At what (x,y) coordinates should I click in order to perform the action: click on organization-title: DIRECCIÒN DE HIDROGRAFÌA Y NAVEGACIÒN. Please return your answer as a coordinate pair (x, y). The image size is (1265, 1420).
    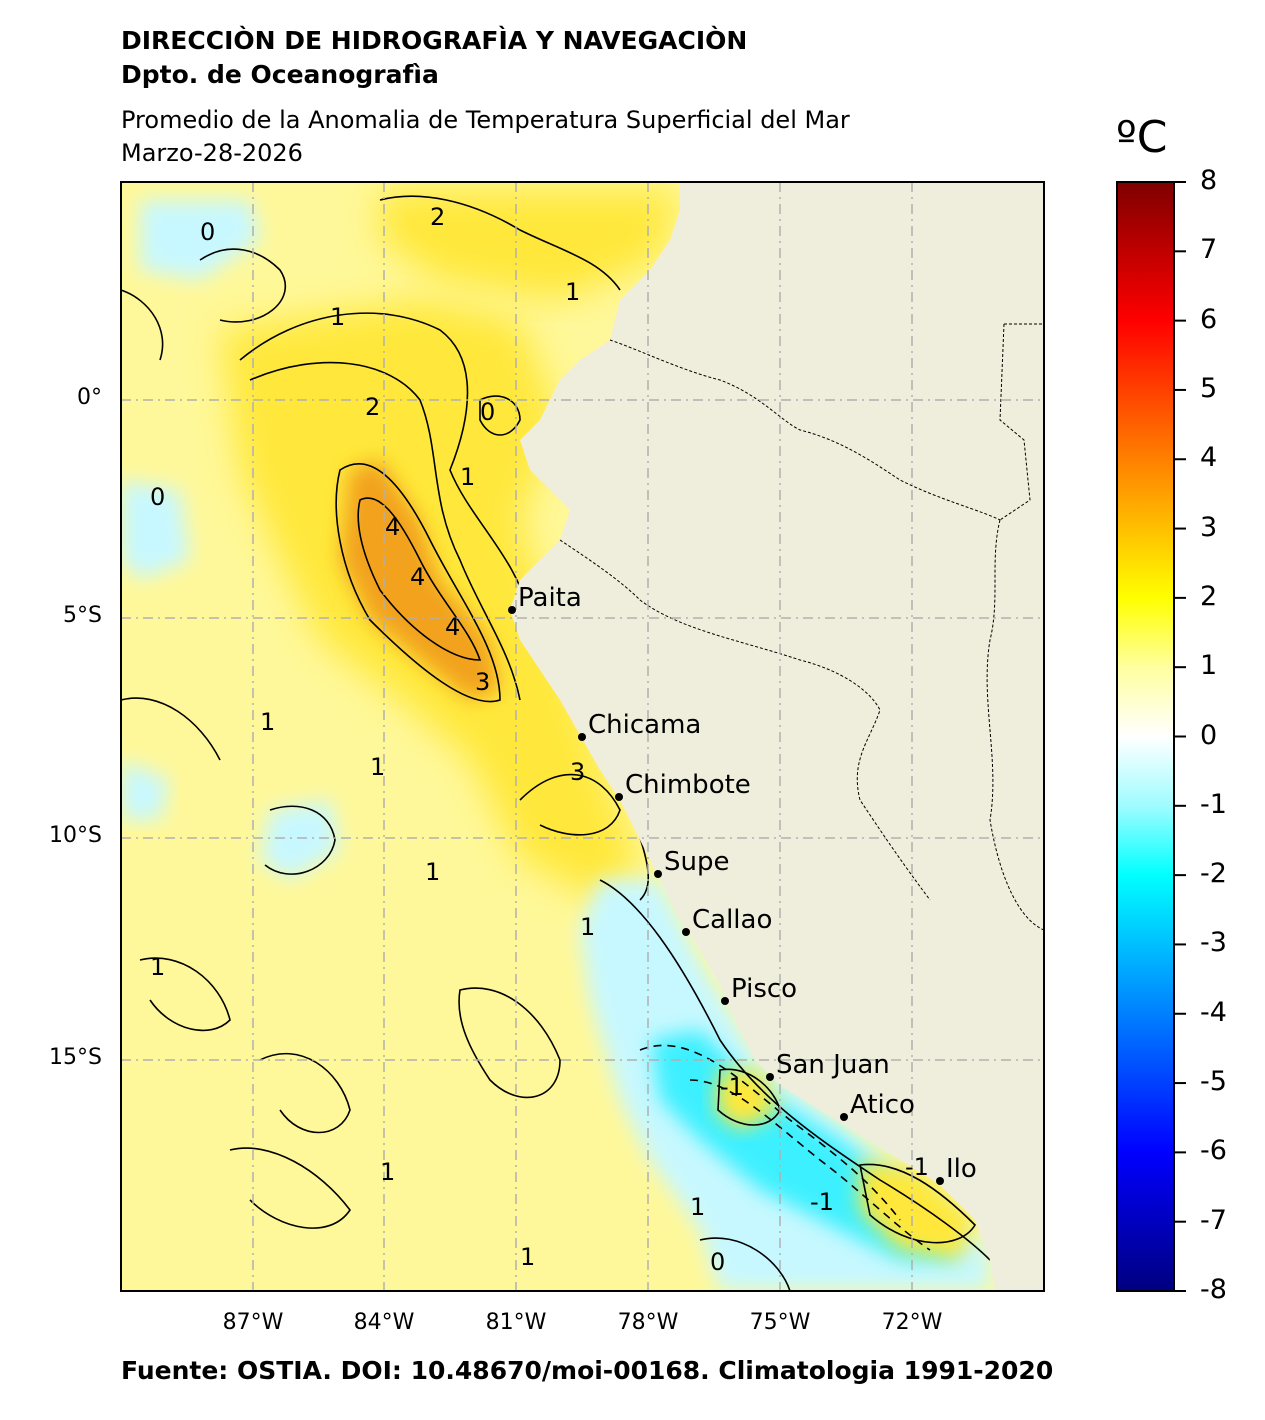
    Looking at the image, I should click on (434, 40).